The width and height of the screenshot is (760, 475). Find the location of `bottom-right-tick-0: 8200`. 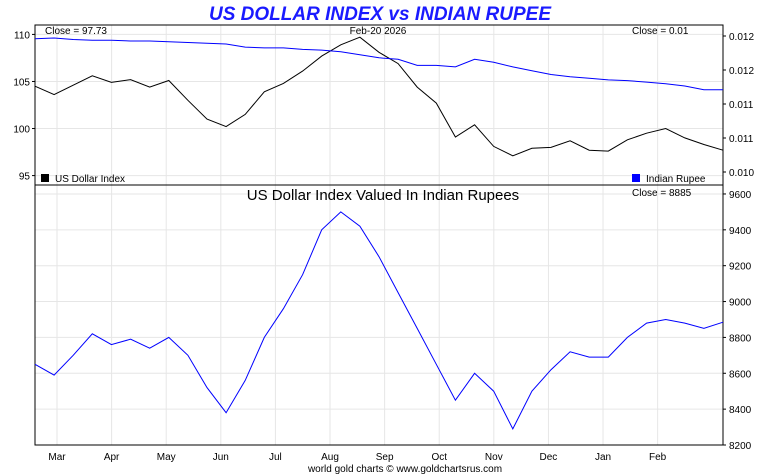

bottom-right-tick-0: 8200 is located at coordinates (740, 446).